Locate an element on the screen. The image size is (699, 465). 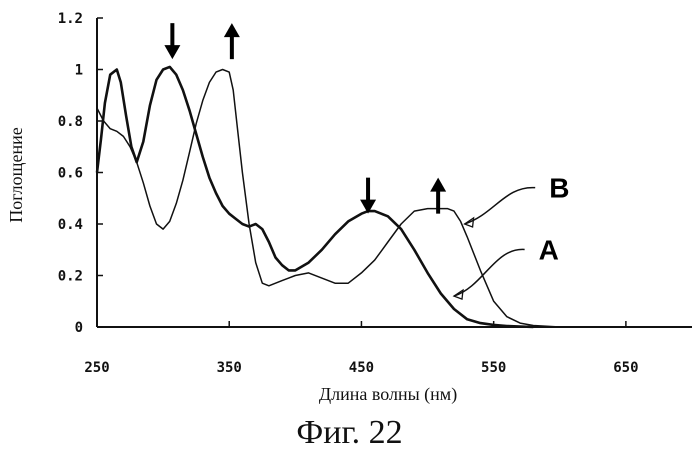
x-axis-label: Длина волны (нм) is located at coordinates (388, 394).